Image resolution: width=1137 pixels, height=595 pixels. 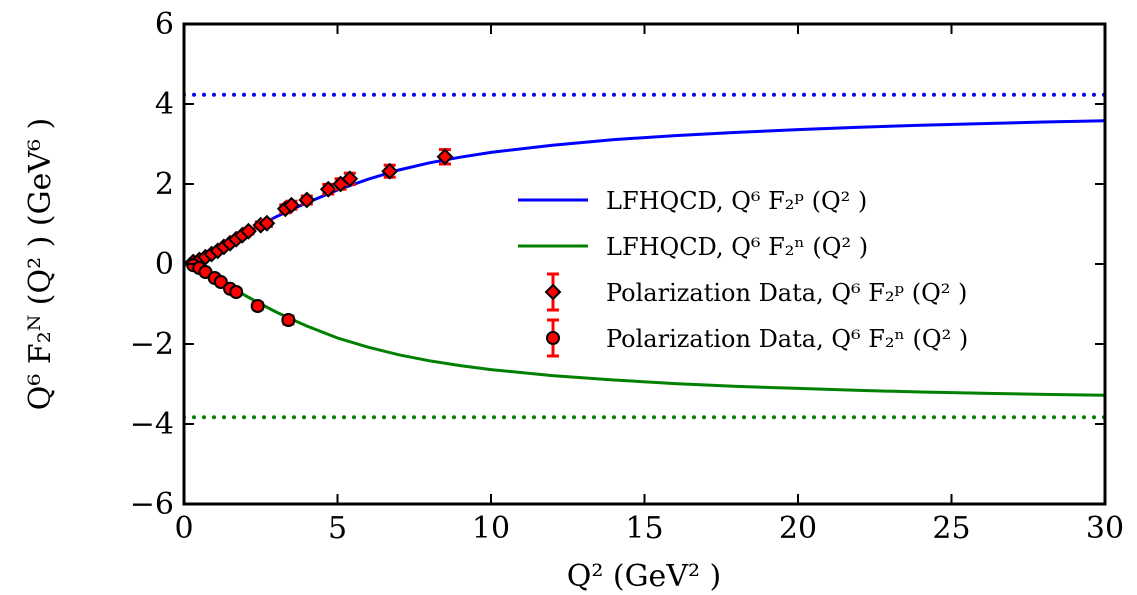 I want to click on legend-item: LFHQCD, Q⁶ F₂ᵖ (Q² ), so click(x=692, y=201).